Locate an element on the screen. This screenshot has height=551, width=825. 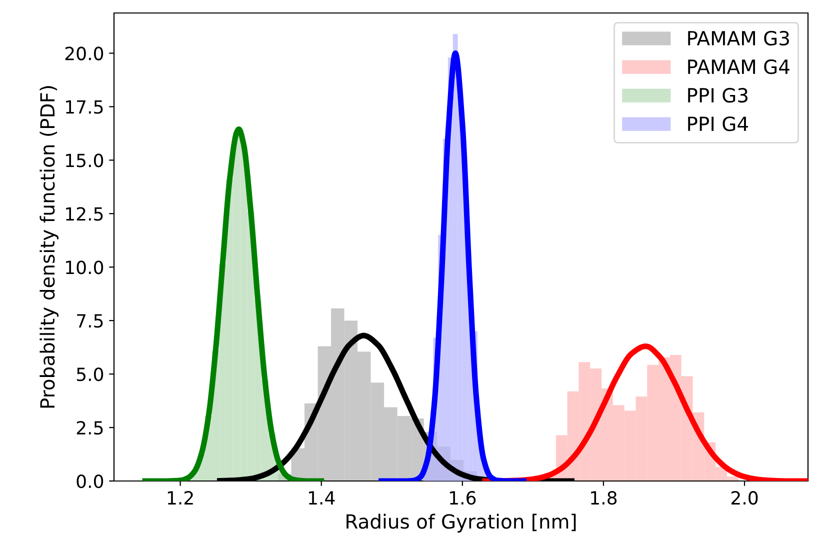
y-tick-label: 0.0 is located at coordinates (90, 481).